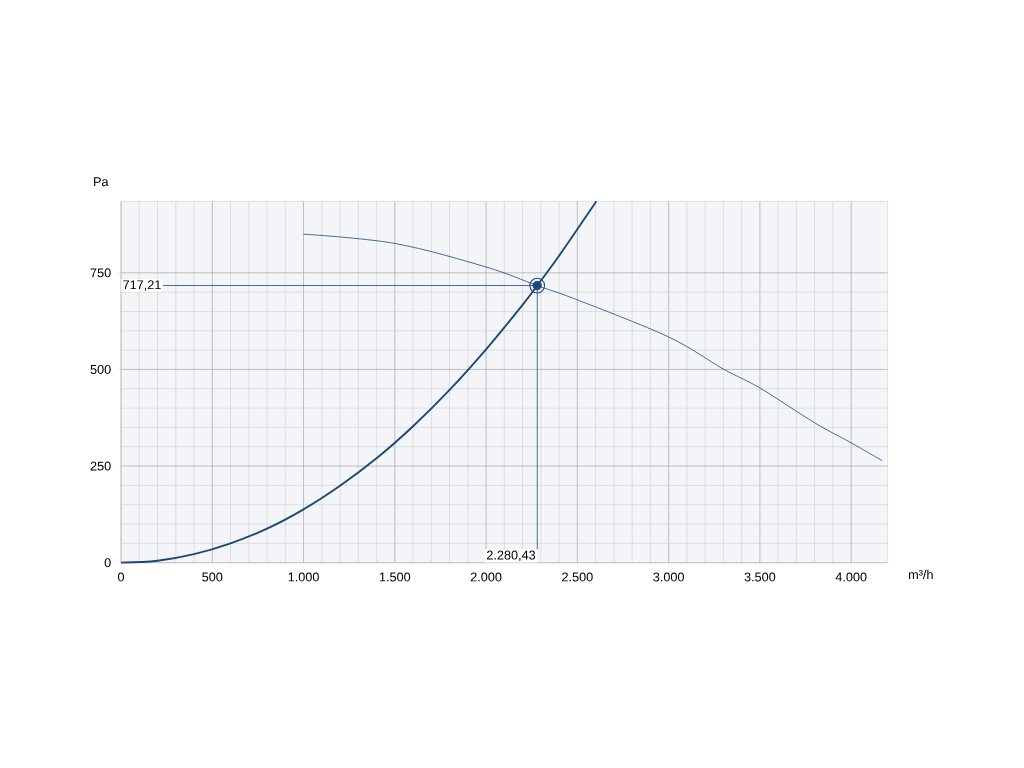  Describe the element at coordinates (212, 577) in the screenshot. I see `x-tick-label: 500` at that location.